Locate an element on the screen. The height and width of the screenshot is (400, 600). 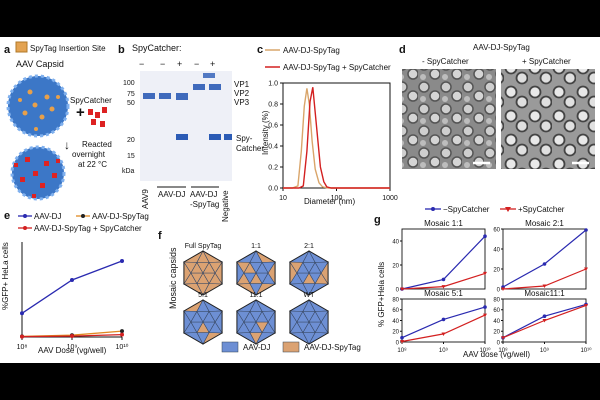
legend-e-text-2: AAV-DJ-SpyTag is located at coordinates (120, 216).